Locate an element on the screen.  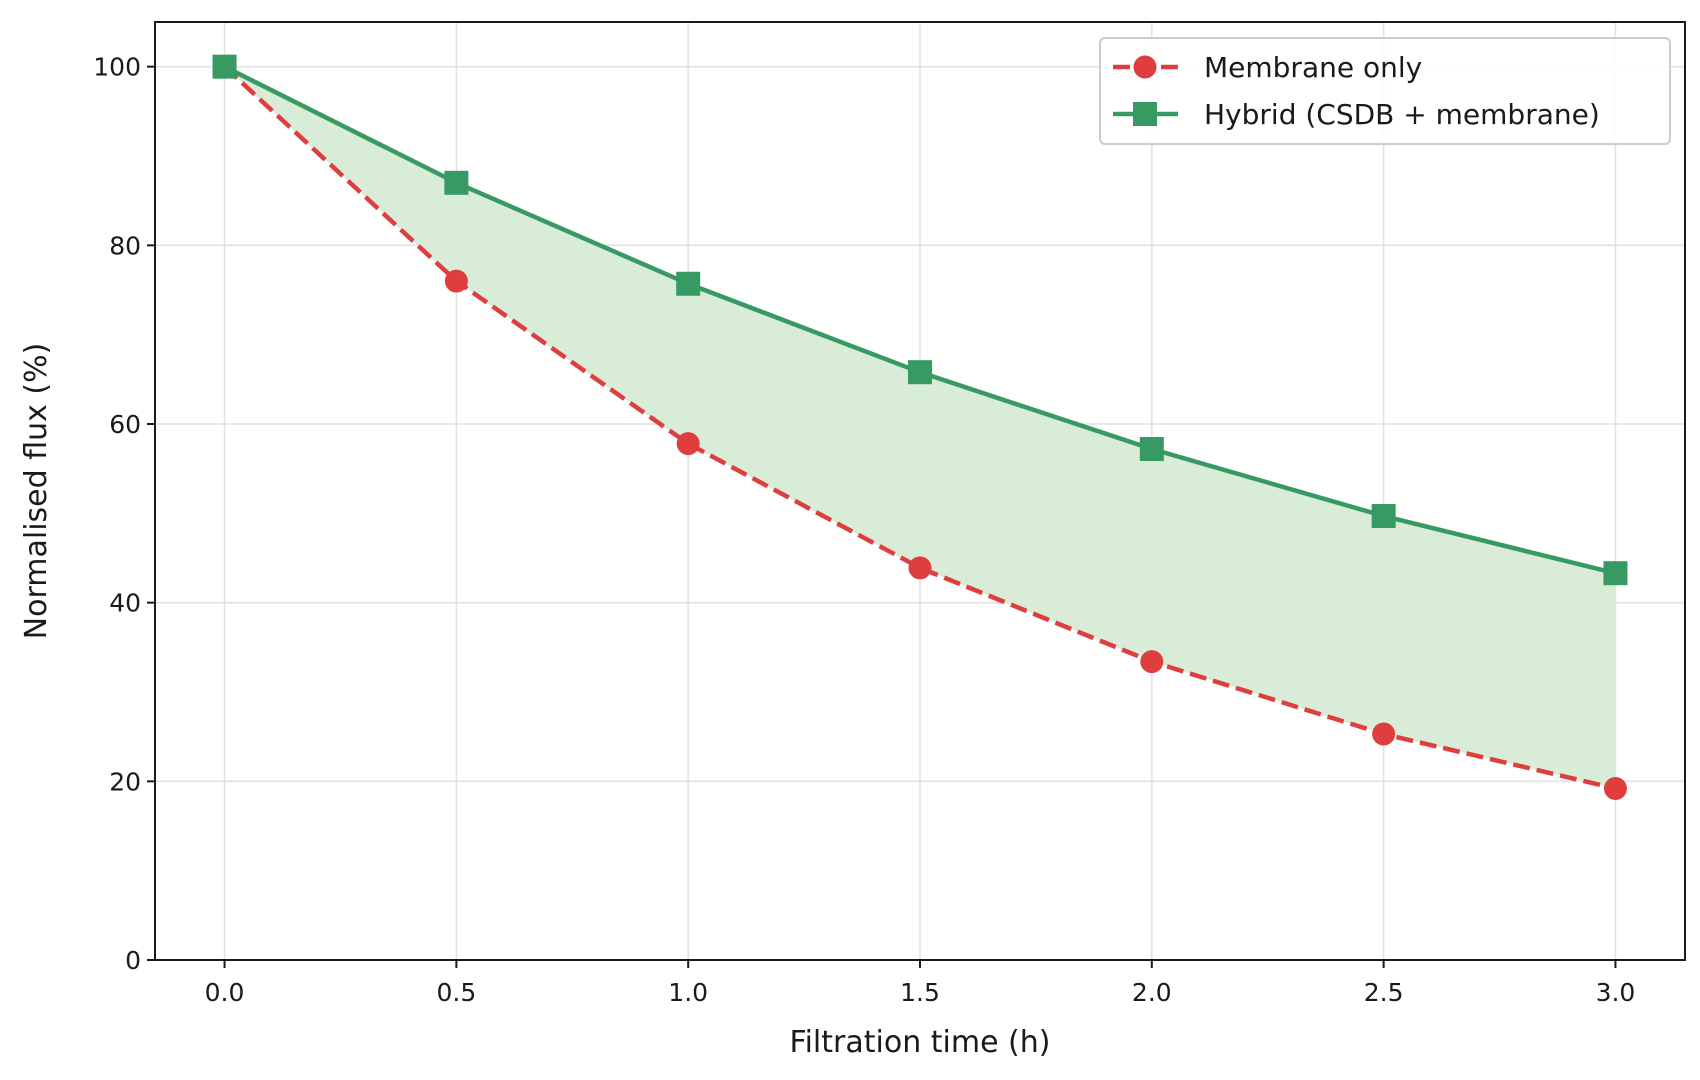
x-tick-label: 2.0 is located at coordinates (1152, 992).